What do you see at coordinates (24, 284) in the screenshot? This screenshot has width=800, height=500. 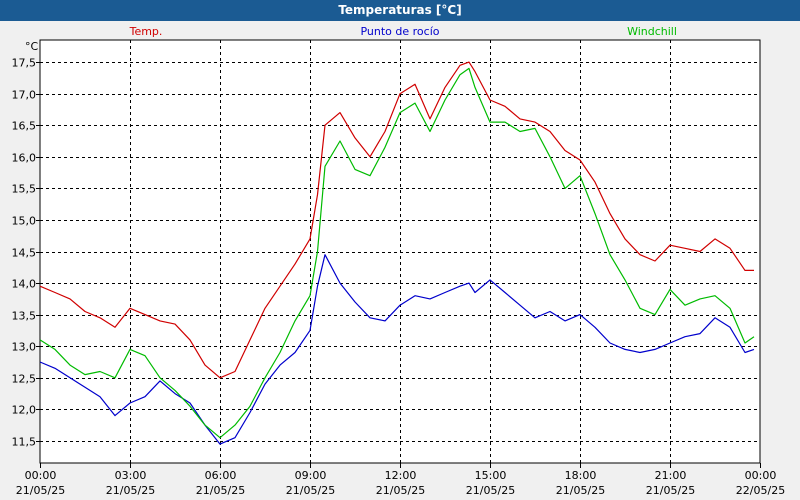 I see `y-tick-label: 14,0` at bounding box center [24, 284].